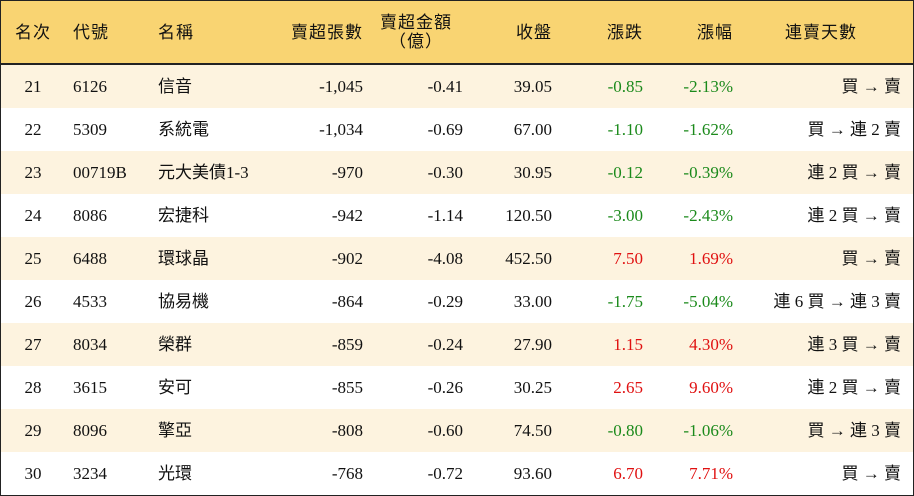  What do you see at coordinates (33, 258) in the screenshot?
I see `table-cell: 25` at bounding box center [33, 258].